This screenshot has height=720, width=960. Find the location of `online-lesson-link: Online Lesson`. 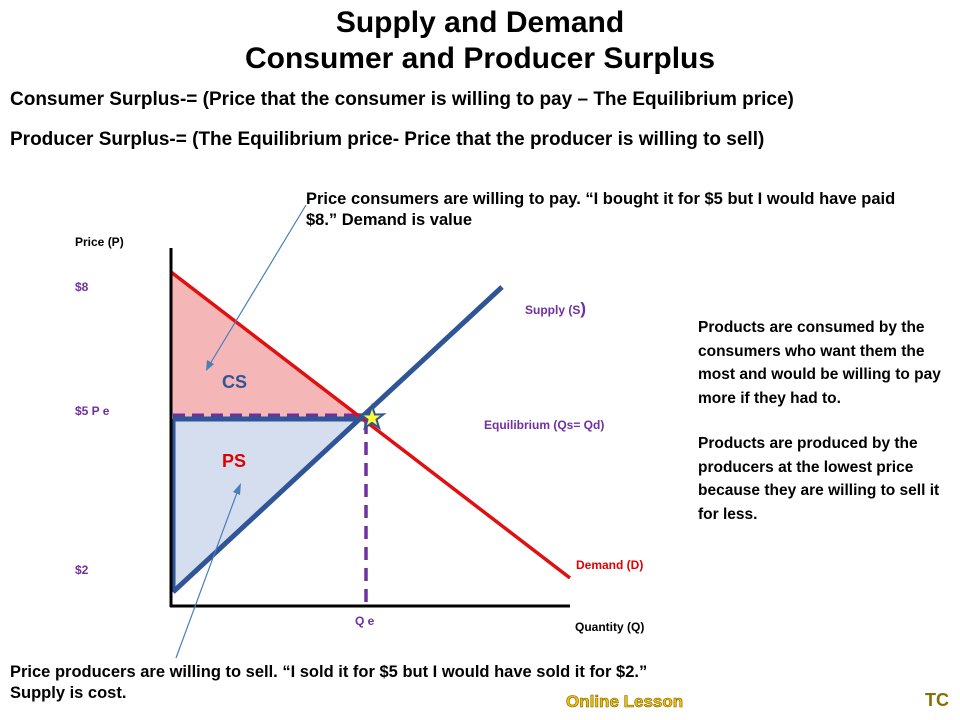

online-lesson-link: Online Lesson is located at coordinates (625, 702).